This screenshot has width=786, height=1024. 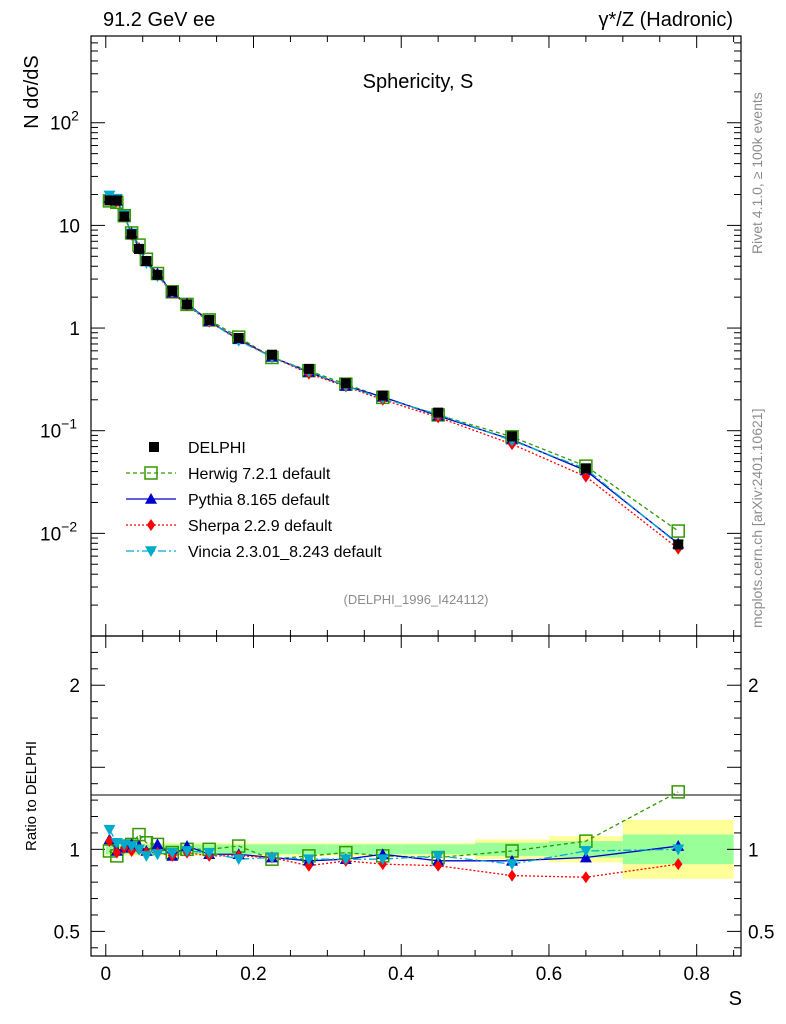 What do you see at coordinates (285, 552) in the screenshot?
I see `legend-label: Vincia 2.3.01_8.243 default` at bounding box center [285, 552].